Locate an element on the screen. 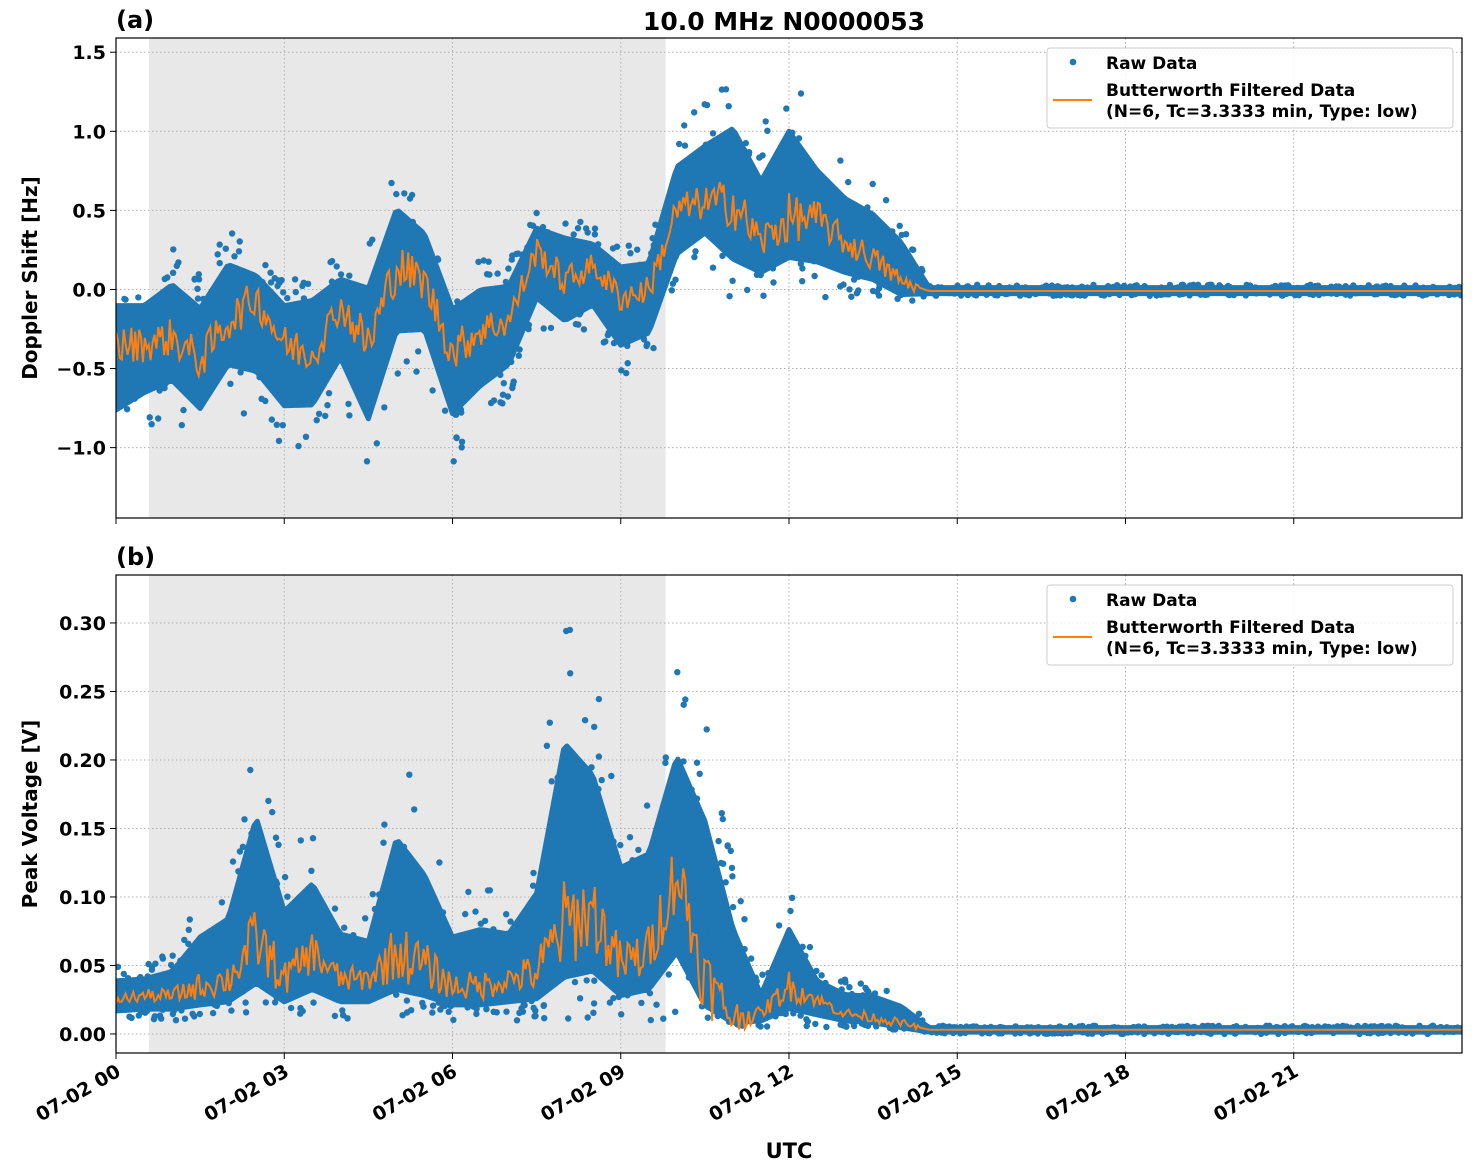 Image resolution: width=1472 pixels, height=1176 pixels. panel-label: (b) is located at coordinates (135, 557).